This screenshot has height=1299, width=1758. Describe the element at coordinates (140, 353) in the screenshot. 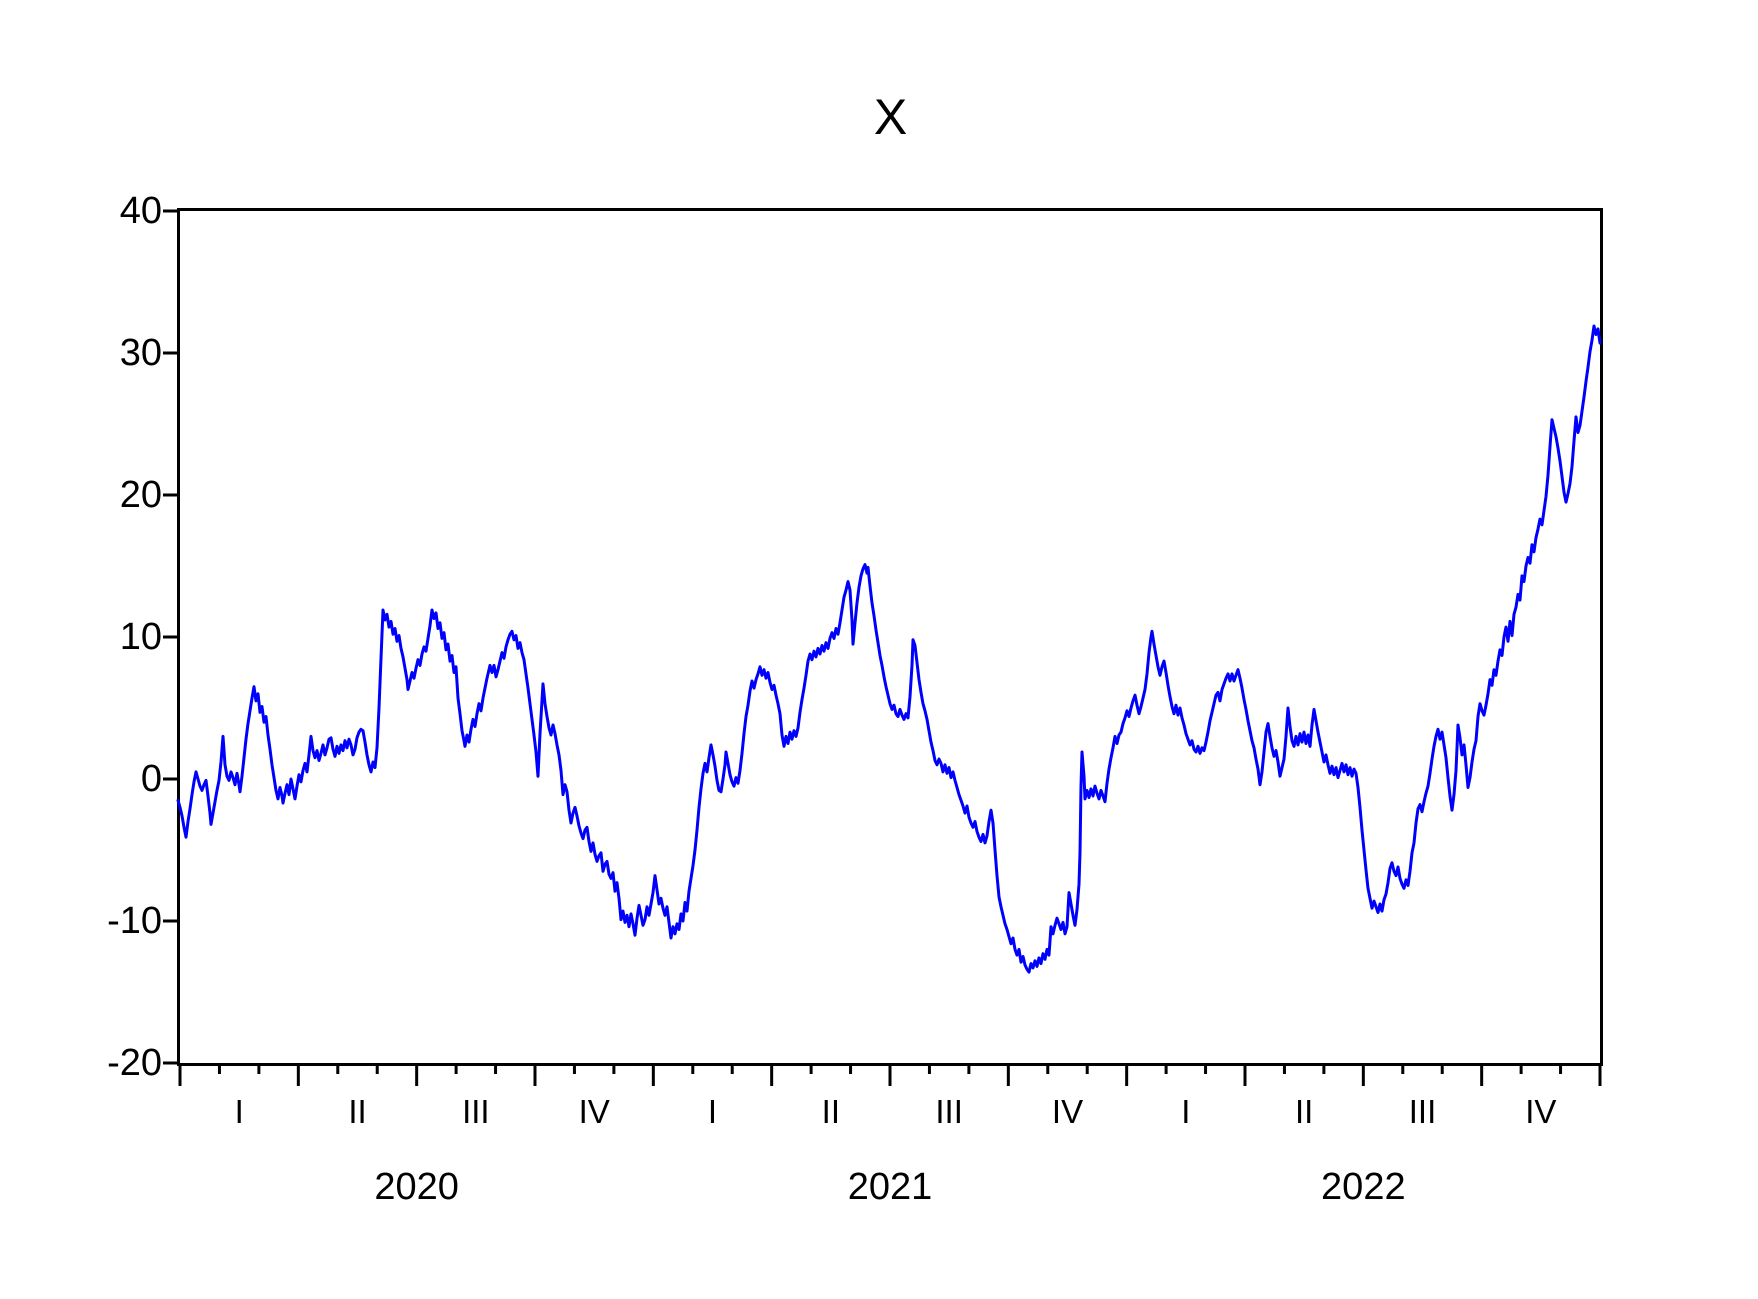

I see `y-axis-tick-label: 30` at that location.